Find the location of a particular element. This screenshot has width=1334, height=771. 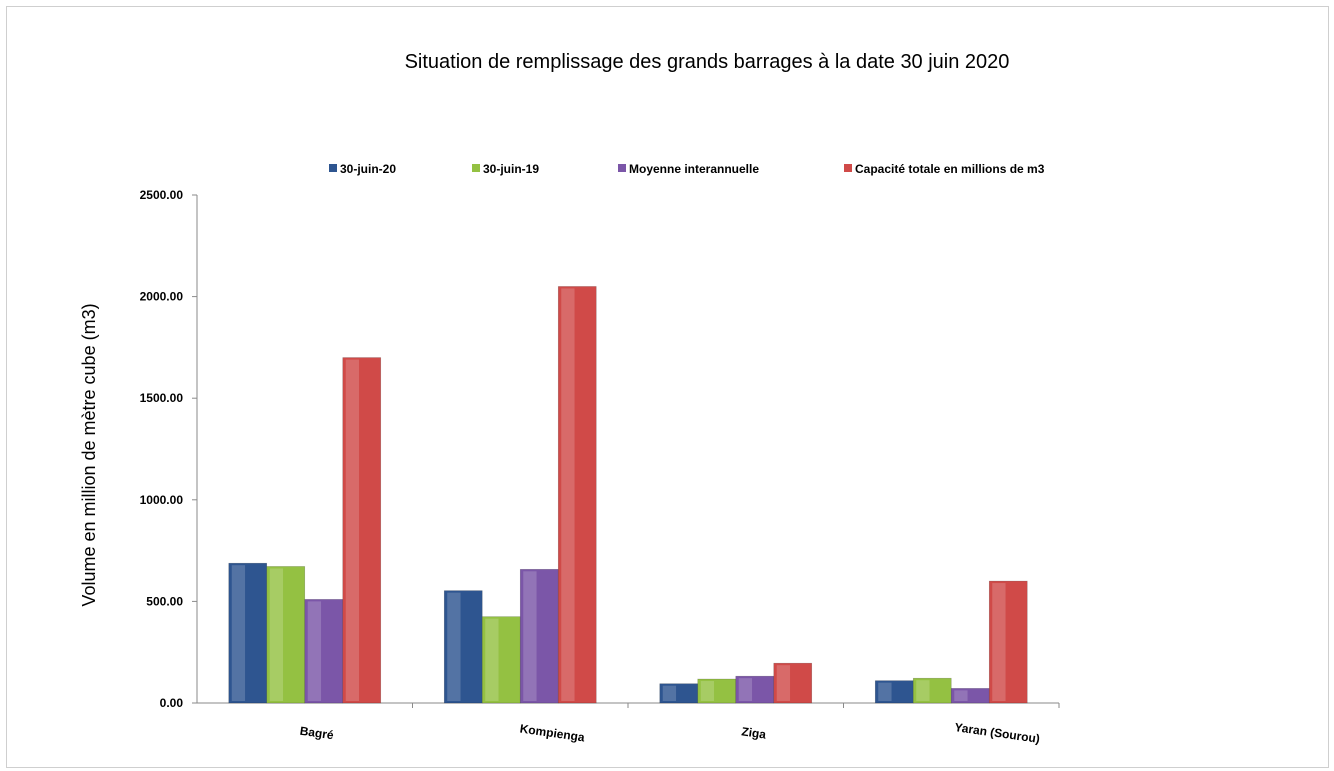

legend-label: Moyenne interannuelle is located at coordinates (694, 169).